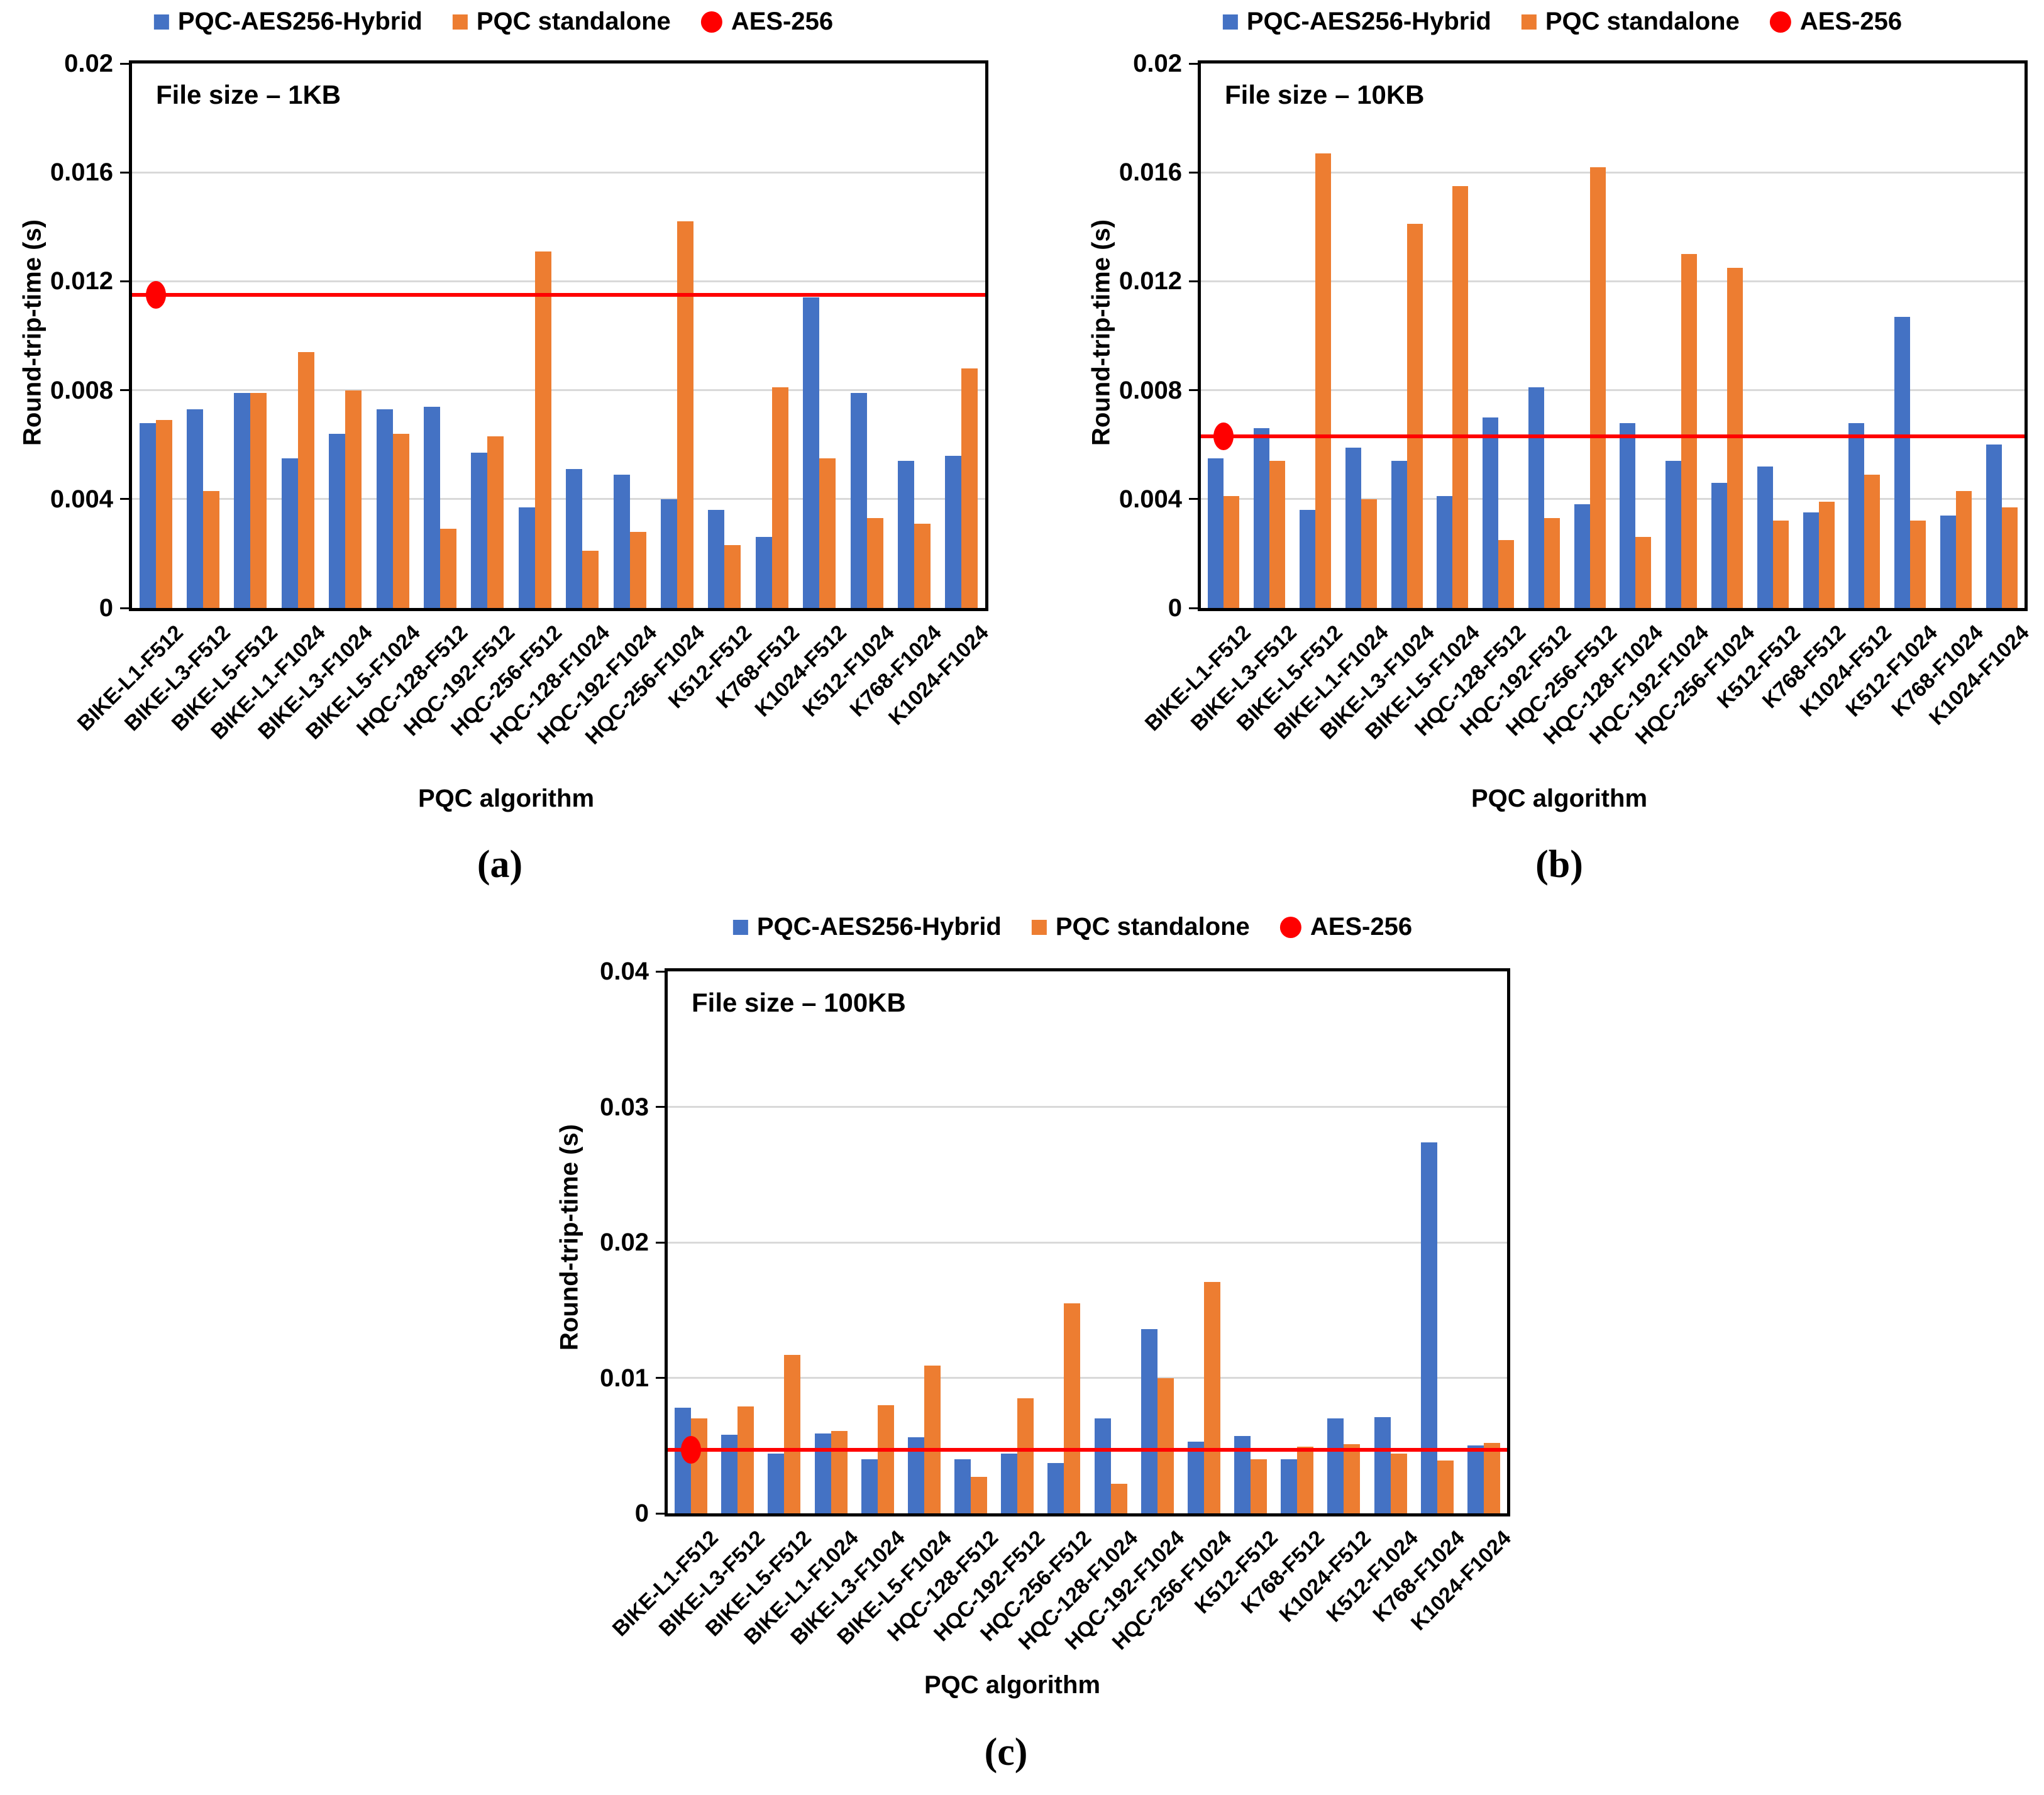  I want to click on bar-hybrid-K512-F1024, so click(858, 500).